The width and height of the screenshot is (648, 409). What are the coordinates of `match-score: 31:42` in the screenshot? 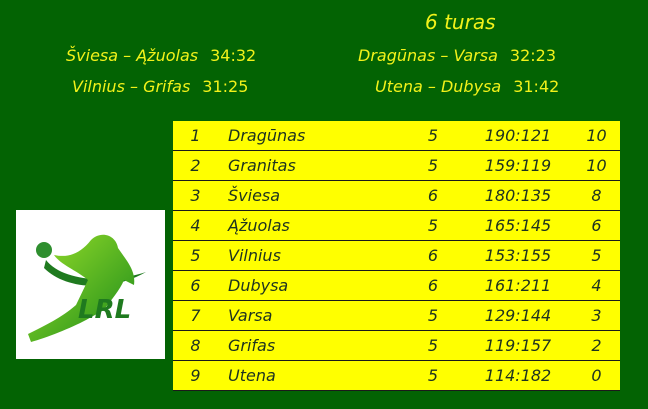 It's located at (536, 86).